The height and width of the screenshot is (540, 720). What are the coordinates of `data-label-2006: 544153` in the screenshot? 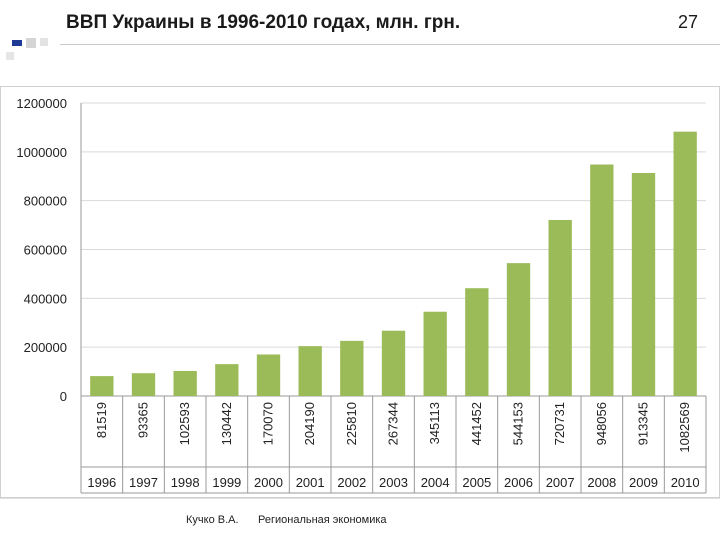 It's located at (518, 423).